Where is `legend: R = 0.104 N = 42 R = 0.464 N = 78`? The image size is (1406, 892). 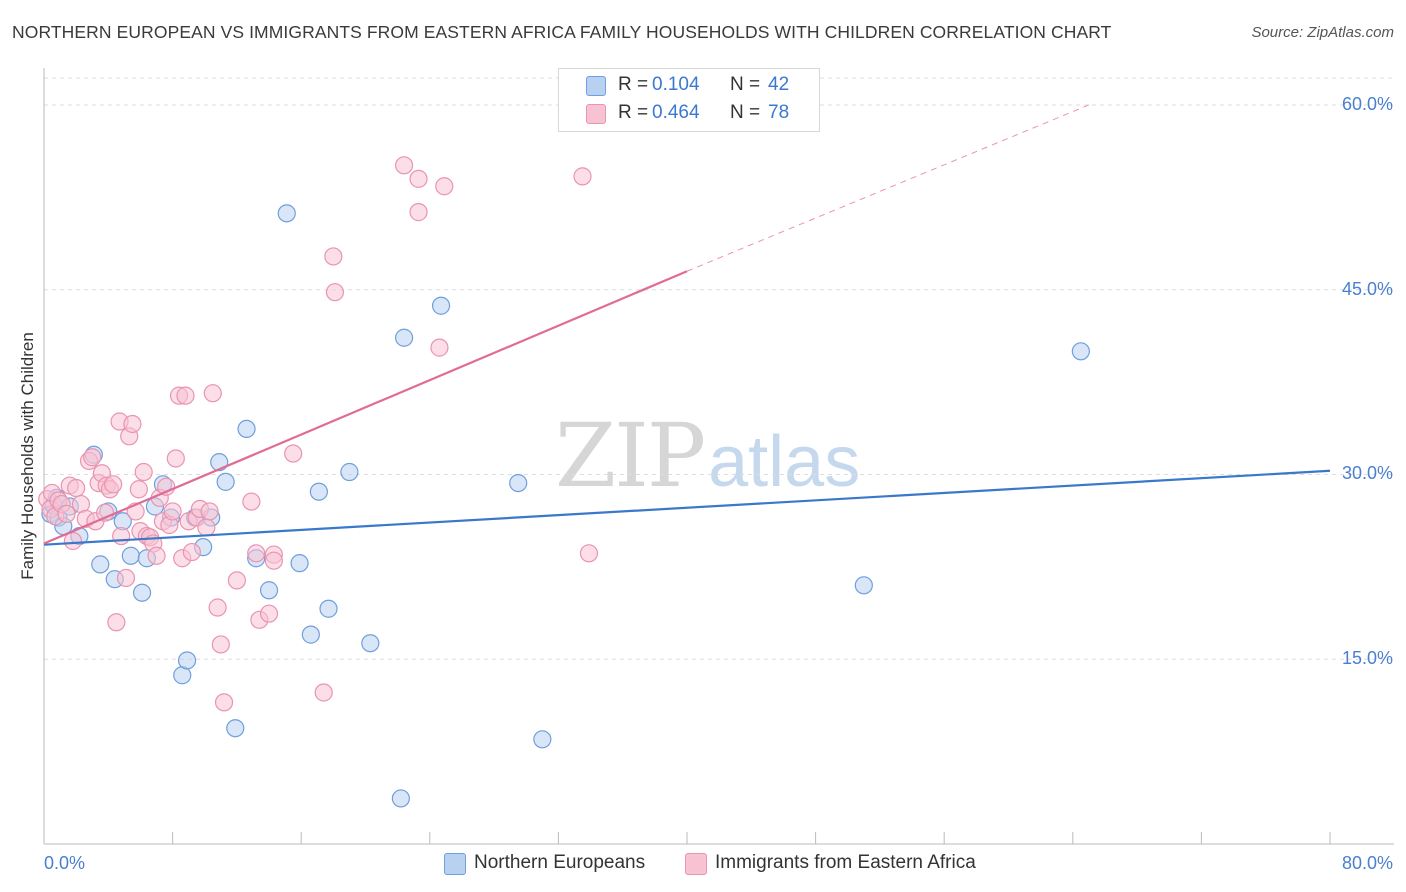 legend: R = 0.104 N = 42 R = 0.464 N = 78 is located at coordinates (689, 100).